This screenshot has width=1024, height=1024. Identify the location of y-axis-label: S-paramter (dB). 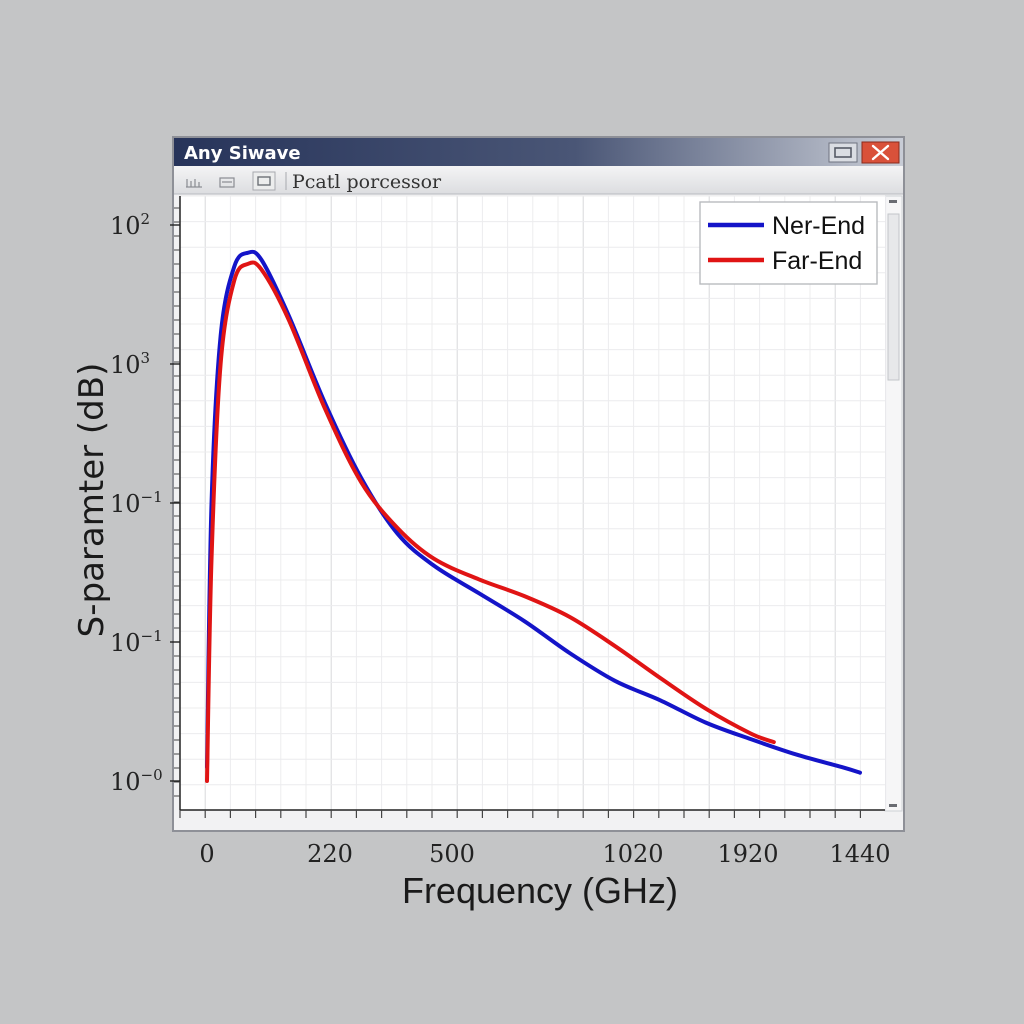
(92, 500).